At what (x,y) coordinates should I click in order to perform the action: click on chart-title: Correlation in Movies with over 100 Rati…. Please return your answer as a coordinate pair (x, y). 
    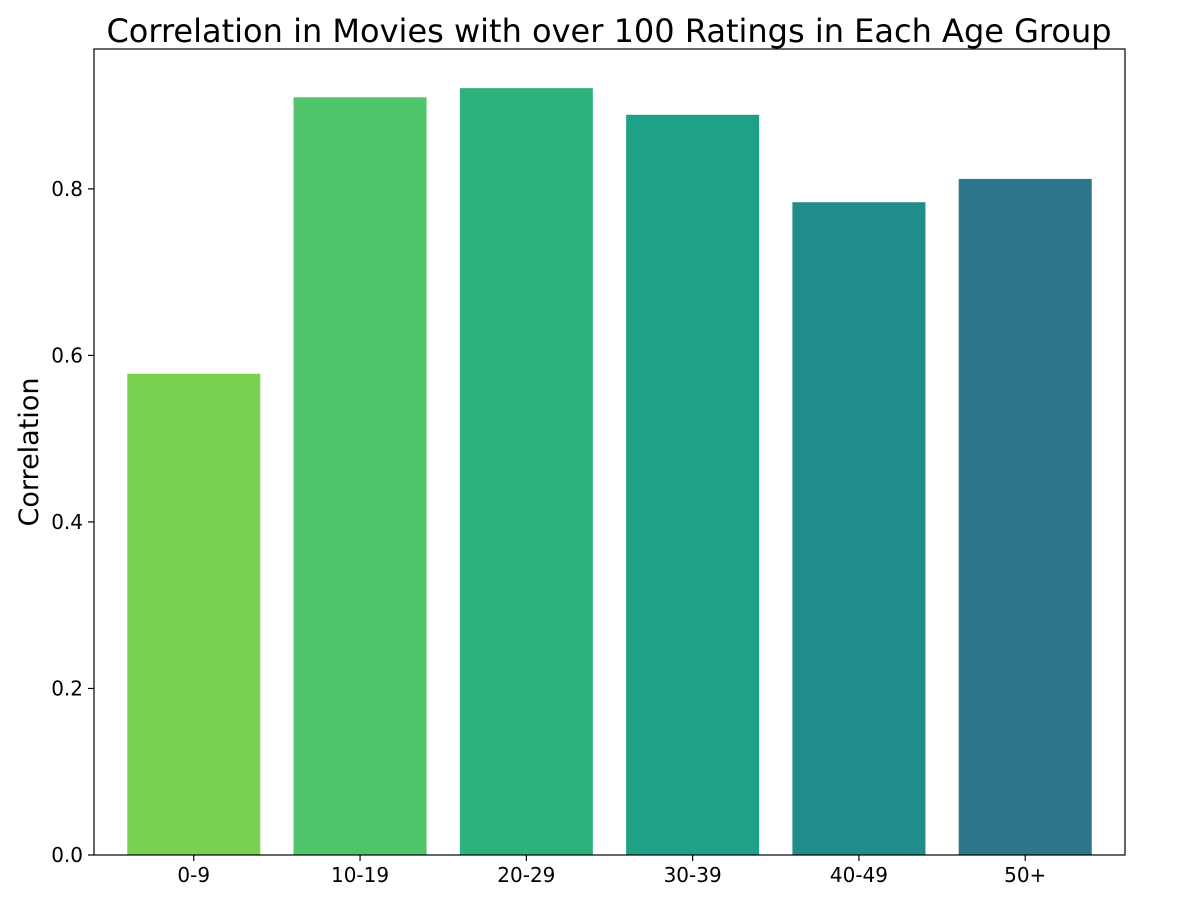
    Looking at the image, I should click on (608, 31).